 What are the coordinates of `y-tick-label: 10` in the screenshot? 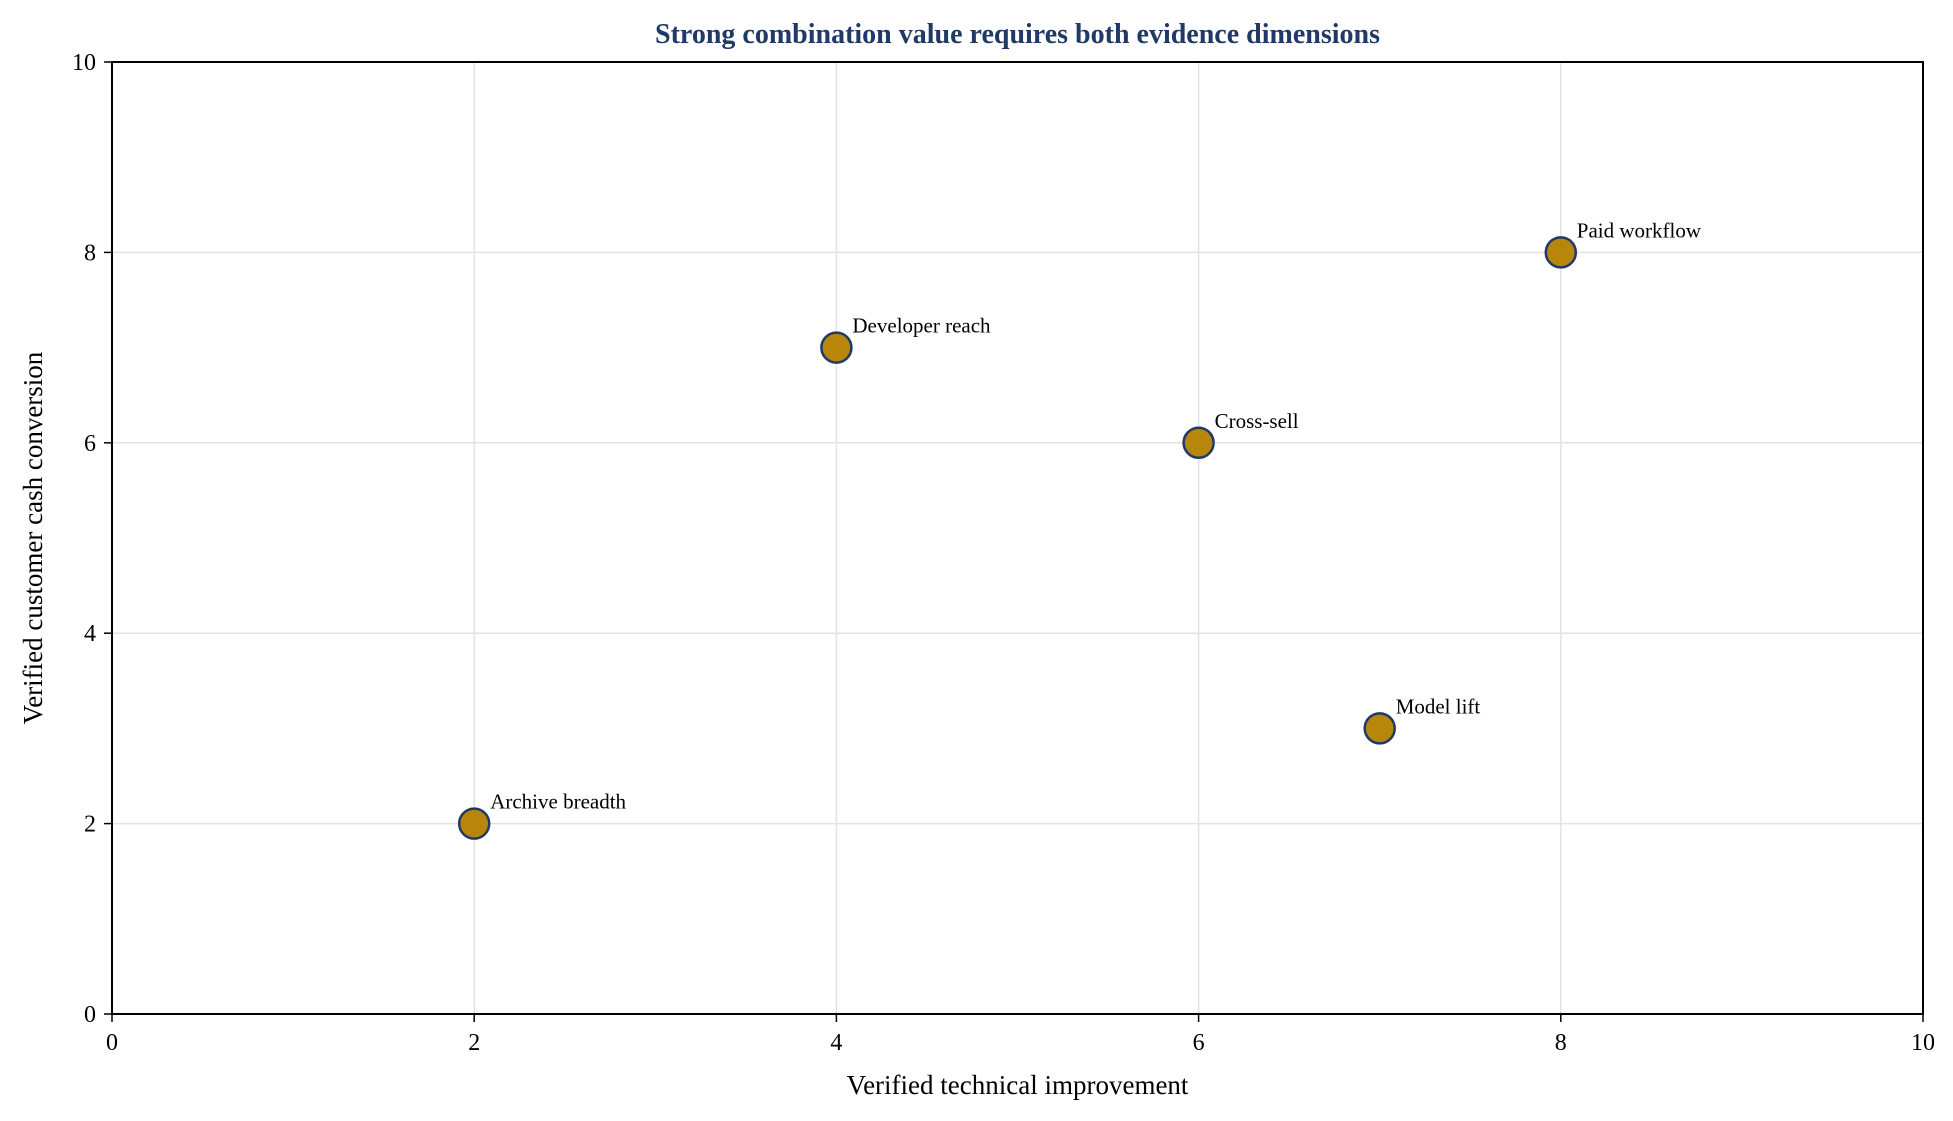 It's located at (84, 63).